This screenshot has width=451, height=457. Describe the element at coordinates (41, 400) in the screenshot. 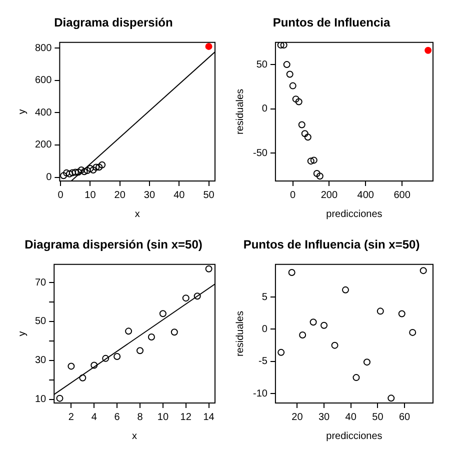

I see `y-tick-label: 10` at that location.